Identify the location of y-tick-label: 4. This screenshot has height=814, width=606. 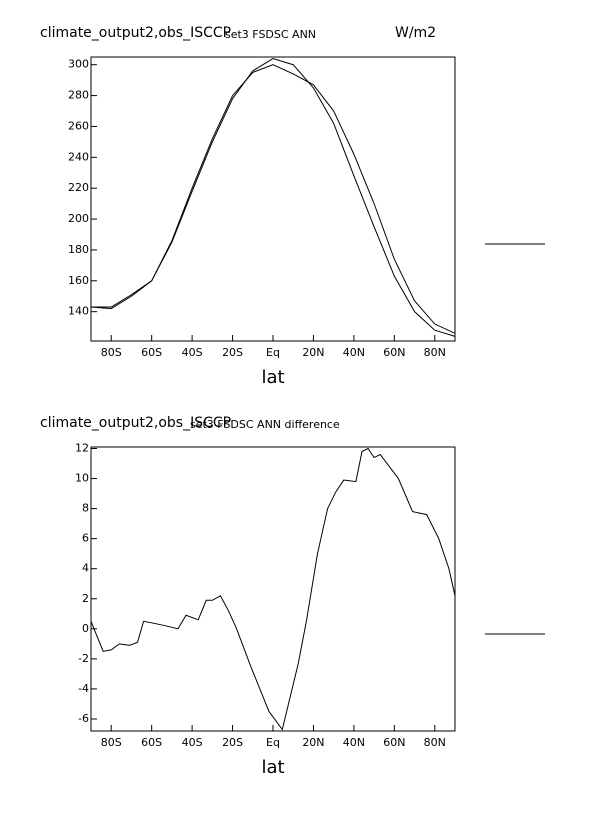
(85, 568).